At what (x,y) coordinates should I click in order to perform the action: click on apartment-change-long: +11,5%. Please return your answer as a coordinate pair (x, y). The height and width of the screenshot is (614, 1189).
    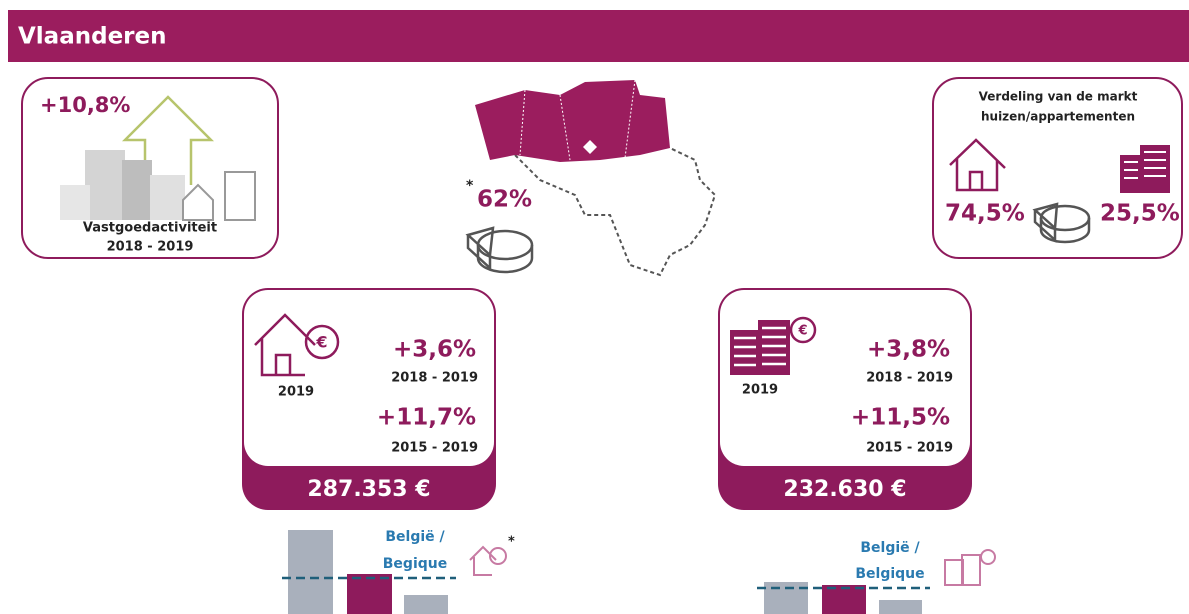
    Looking at the image, I should click on (900, 418).